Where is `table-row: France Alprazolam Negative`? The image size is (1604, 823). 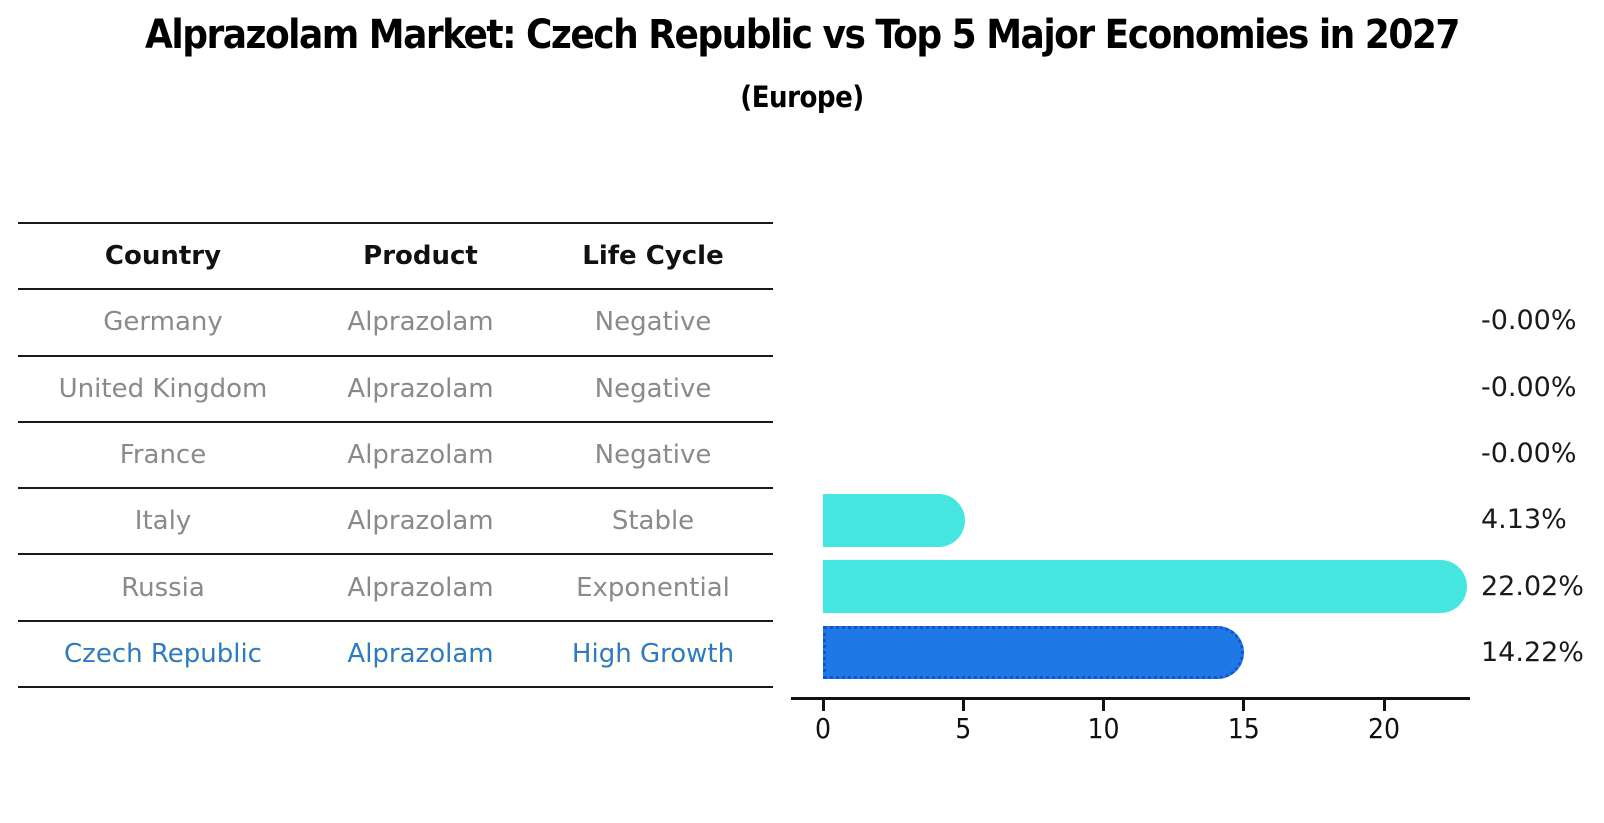
table-row: France Alprazolam Negative is located at coordinates (395, 456).